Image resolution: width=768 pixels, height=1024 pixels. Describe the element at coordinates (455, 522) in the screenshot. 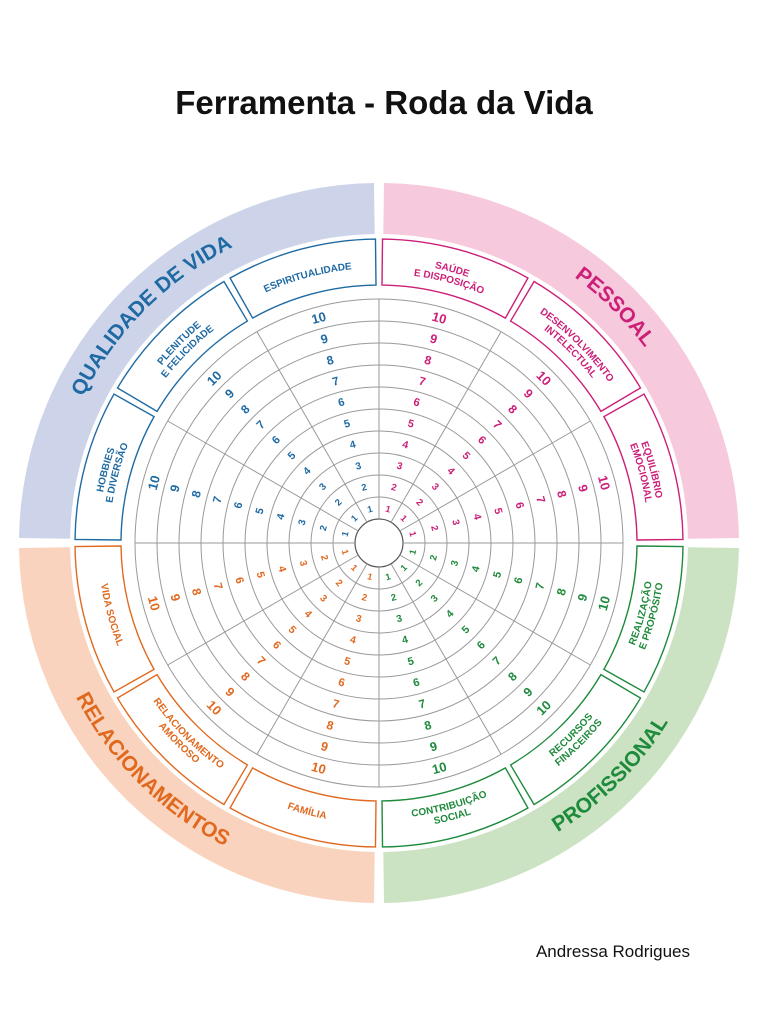

I see `scale-number-equilibrio: 3` at that location.